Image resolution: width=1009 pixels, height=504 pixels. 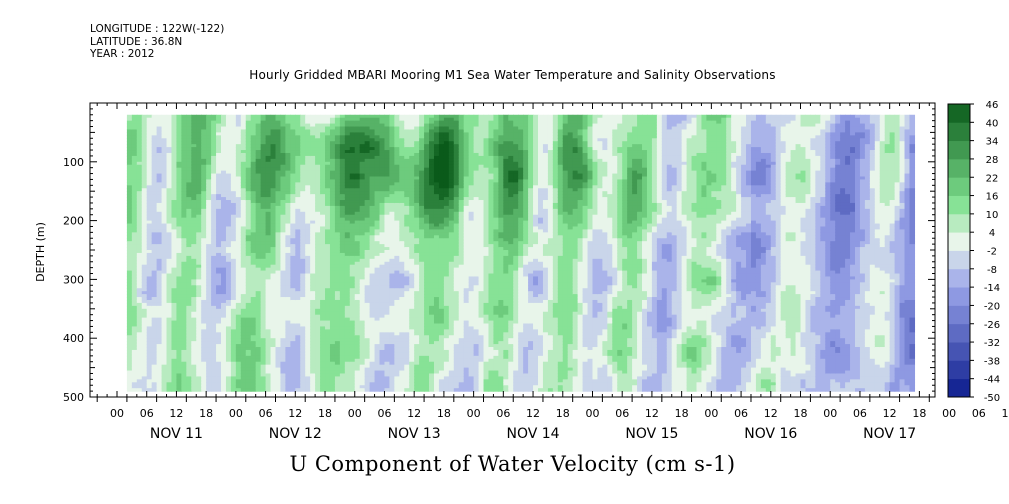 I want to click on latitude-label: LATITUDE : 36.8N, so click(x=136, y=41).